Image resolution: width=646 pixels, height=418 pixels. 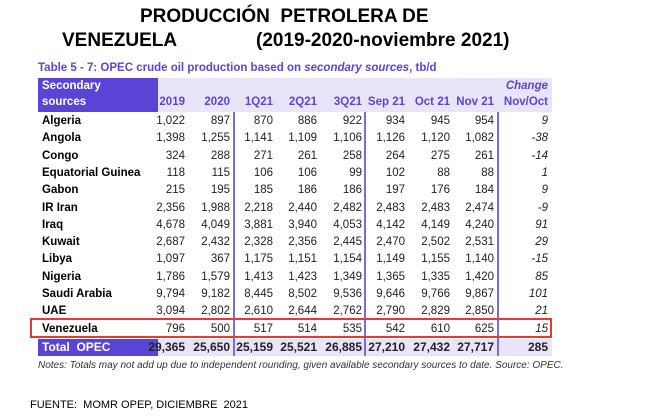 I want to click on change-cell: 9, so click(x=544, y=190).